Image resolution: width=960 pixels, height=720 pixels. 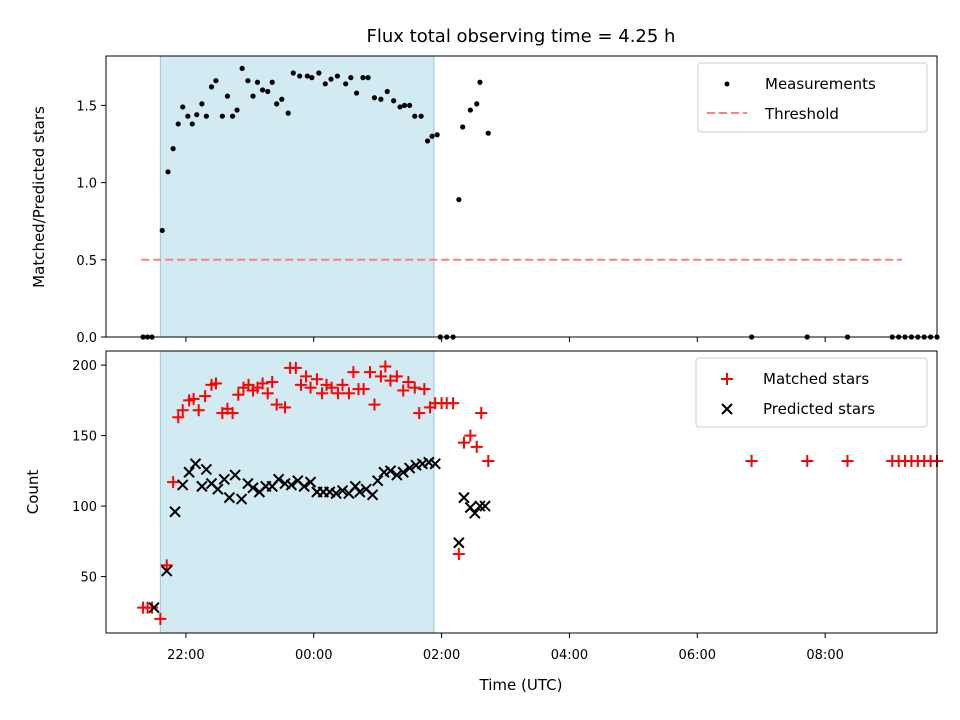 What do you see at coordinates (84, 366) in the screenshot?
I see `bottom-ytick-label: 200` at bounding box center [84, 366].